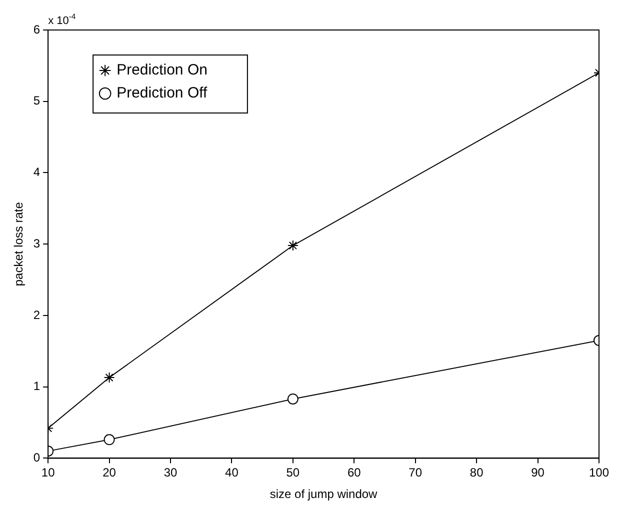  I want to click on x-tick-label: 20, so click(109, 473).